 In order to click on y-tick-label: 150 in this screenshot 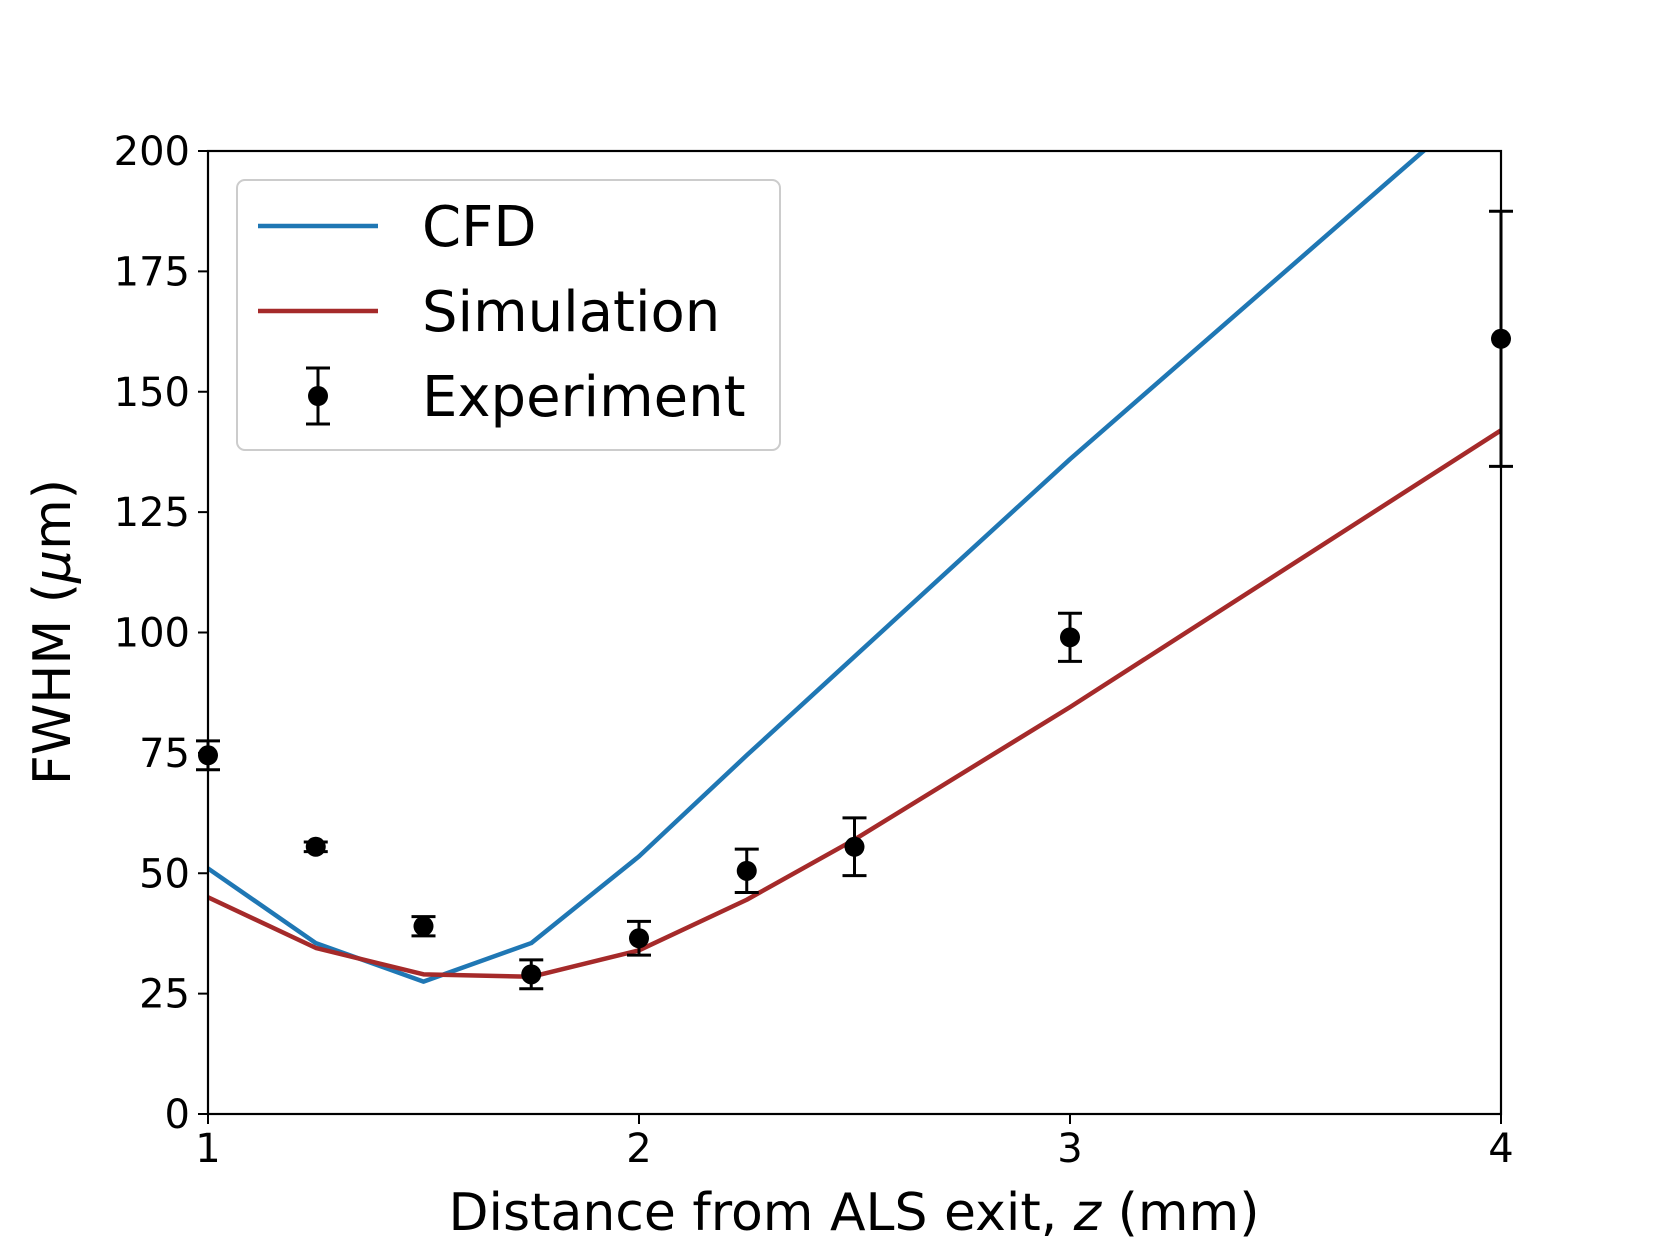, I will do `click(152, 393)`.